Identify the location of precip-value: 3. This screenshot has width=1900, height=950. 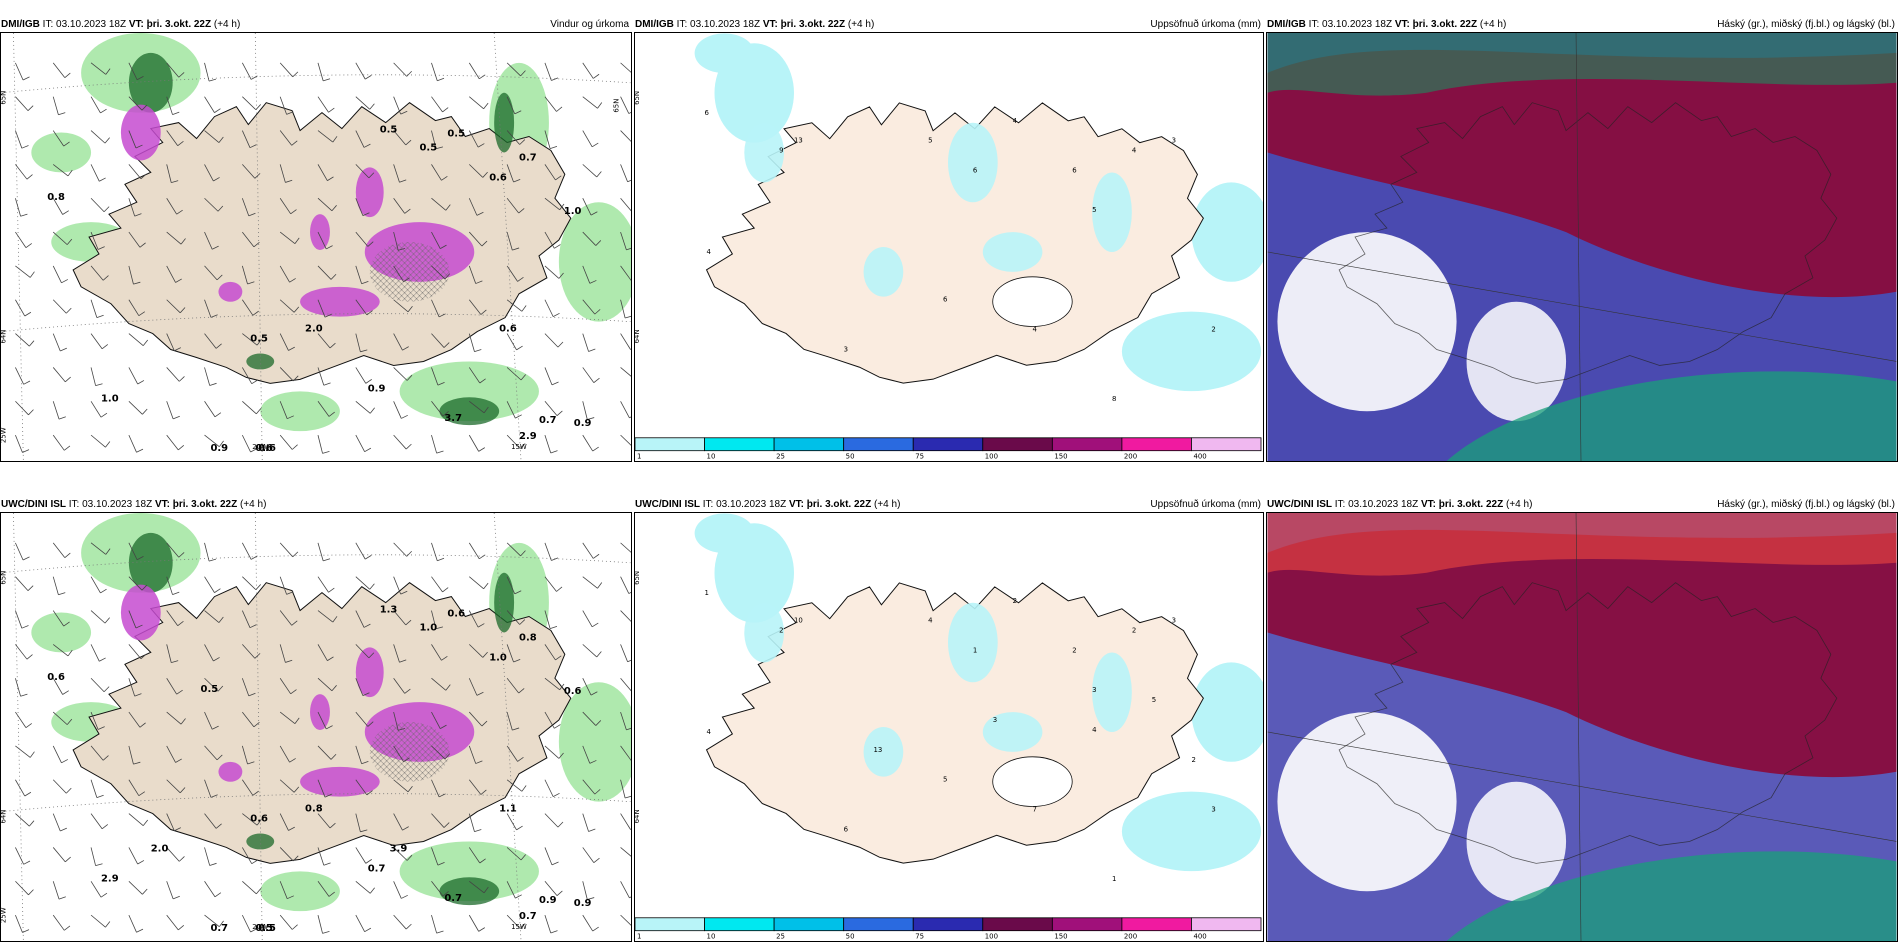
(846, 349).